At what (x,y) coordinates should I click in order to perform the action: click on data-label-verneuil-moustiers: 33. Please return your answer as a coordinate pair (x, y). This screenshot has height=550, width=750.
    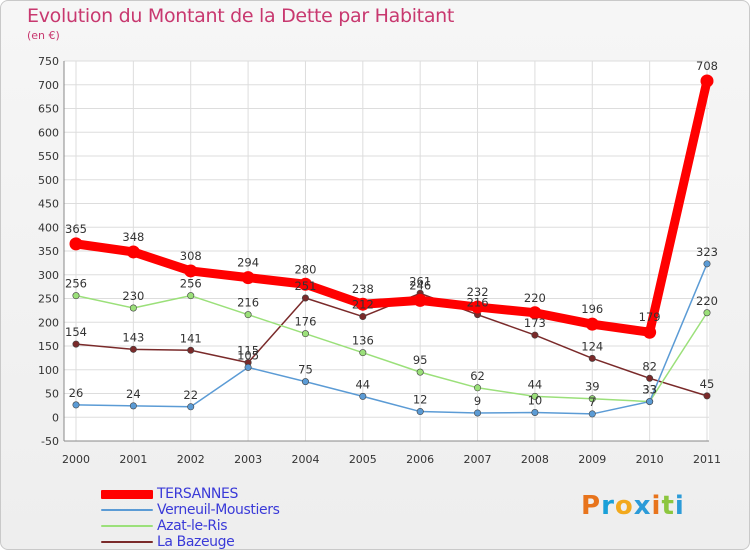
    Looking at the image, I should click on (649, 390).